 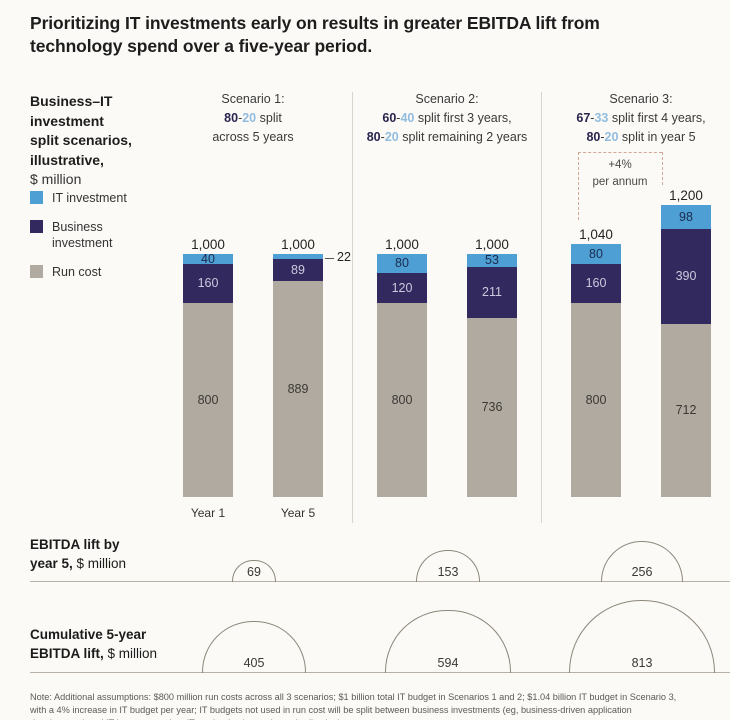 What do you see at coordinates (463, 117) in the screenshot?
I see `scenario-header-text: split first 3 years,` at bounding box center [463, 117].